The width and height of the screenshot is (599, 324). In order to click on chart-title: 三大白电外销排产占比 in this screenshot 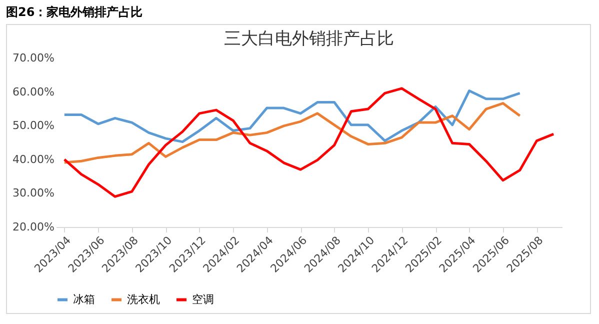, I will do `click(309, 39)`.